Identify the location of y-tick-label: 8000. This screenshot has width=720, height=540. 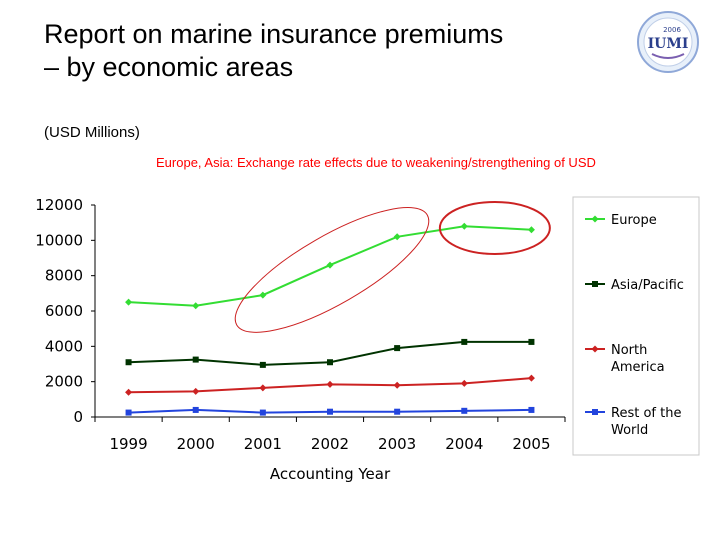
(64, 276).